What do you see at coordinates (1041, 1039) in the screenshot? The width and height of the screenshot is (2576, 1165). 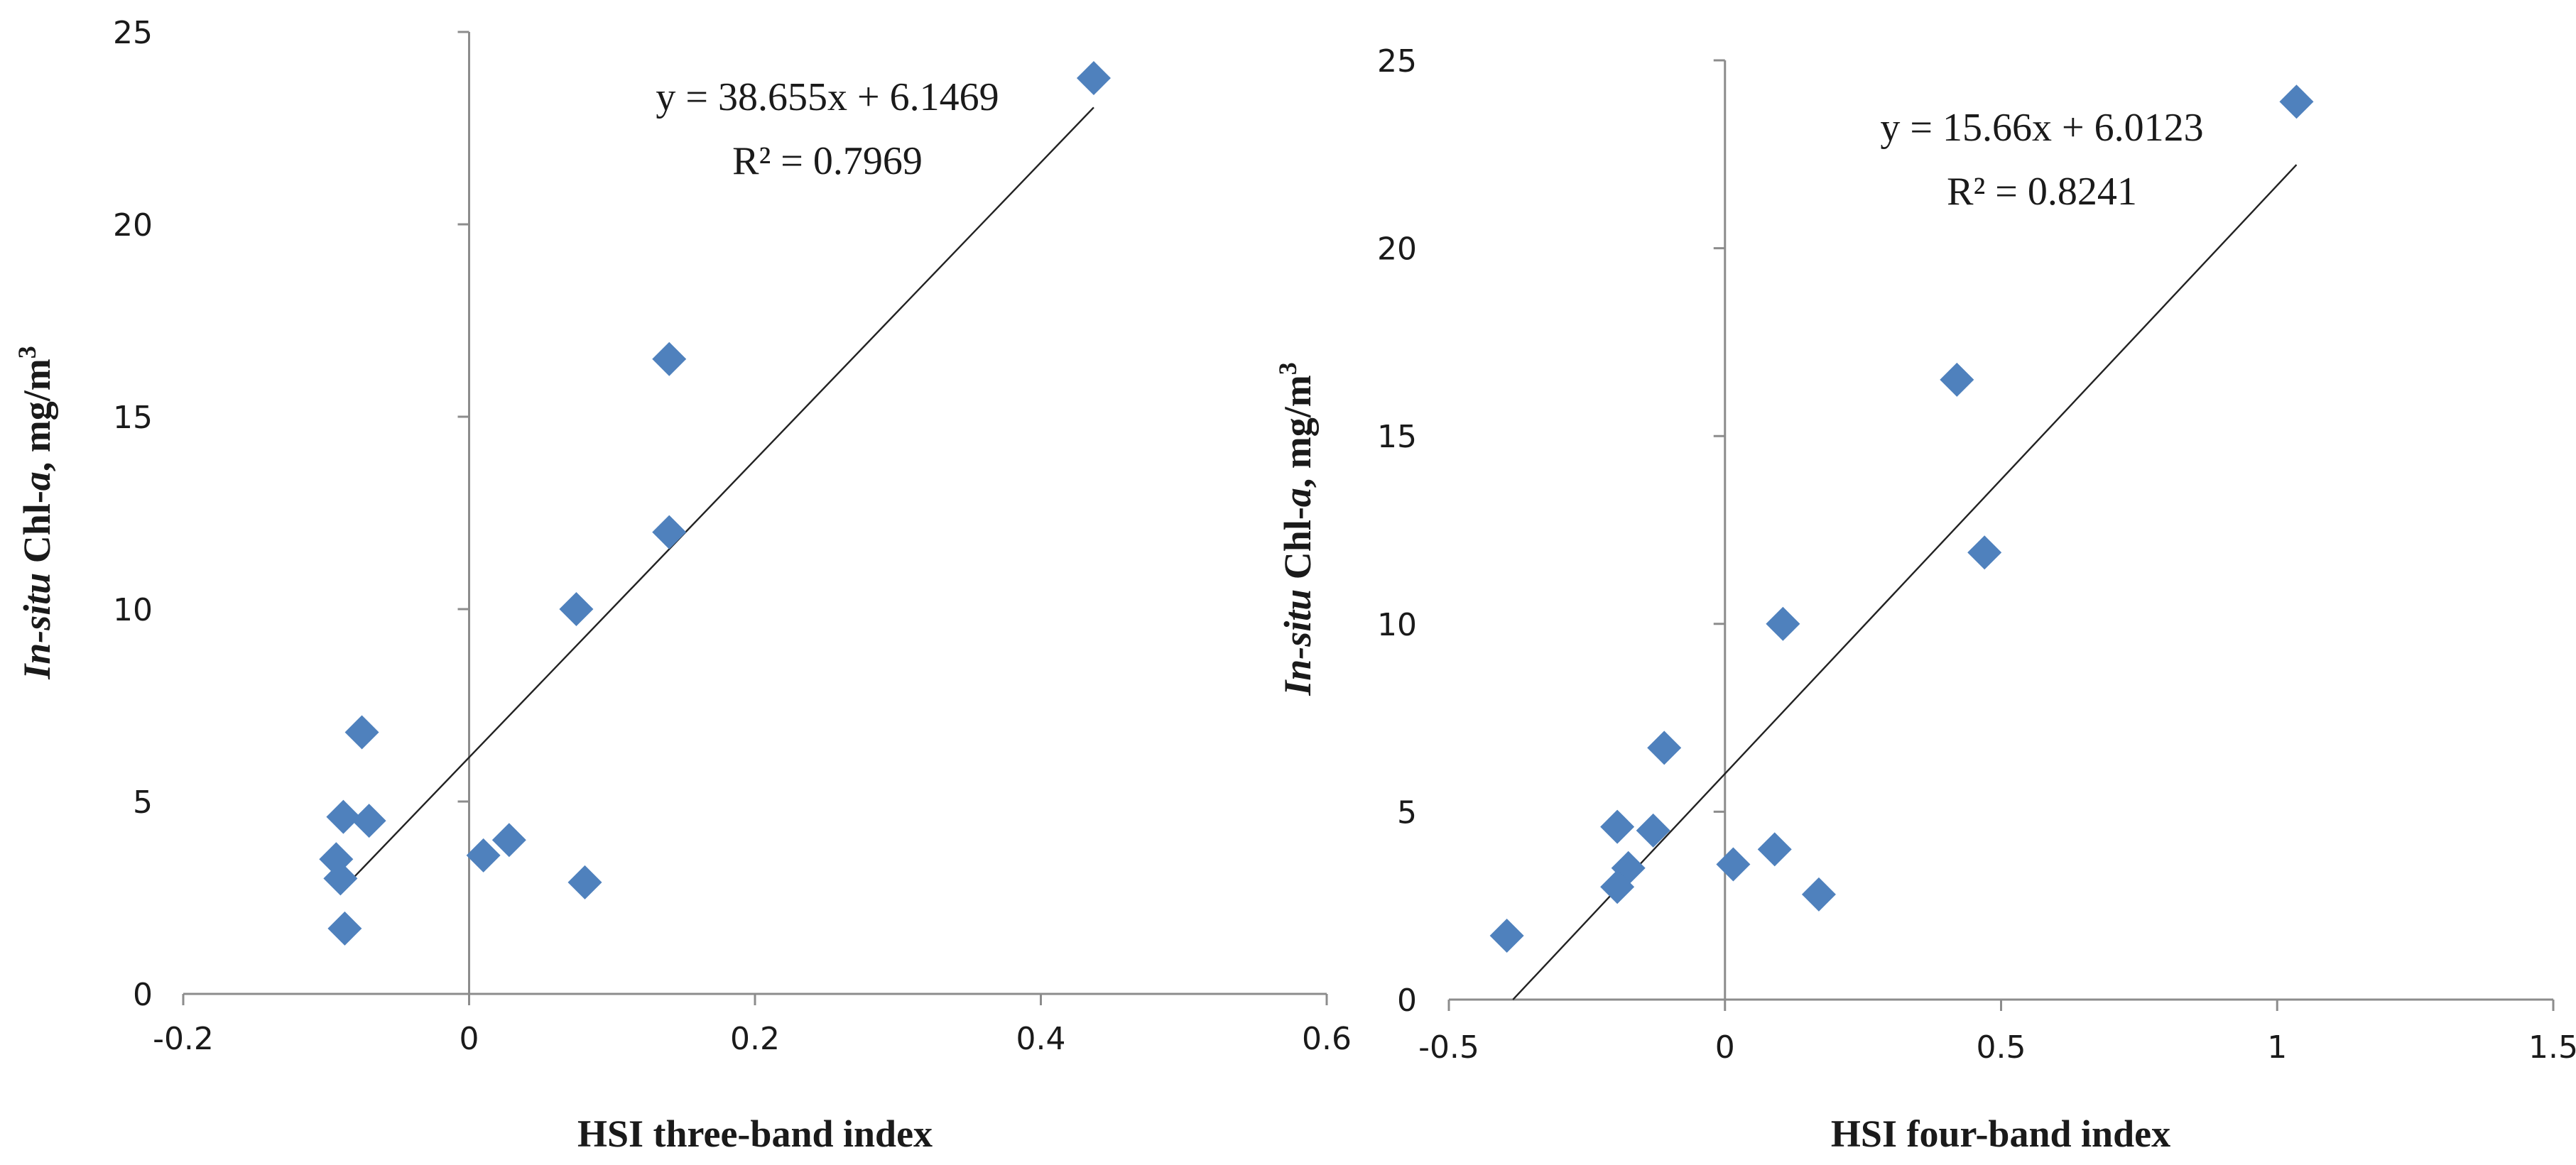 I see `x-tick-label: 0.4` at bounding box center [1041, 1039].